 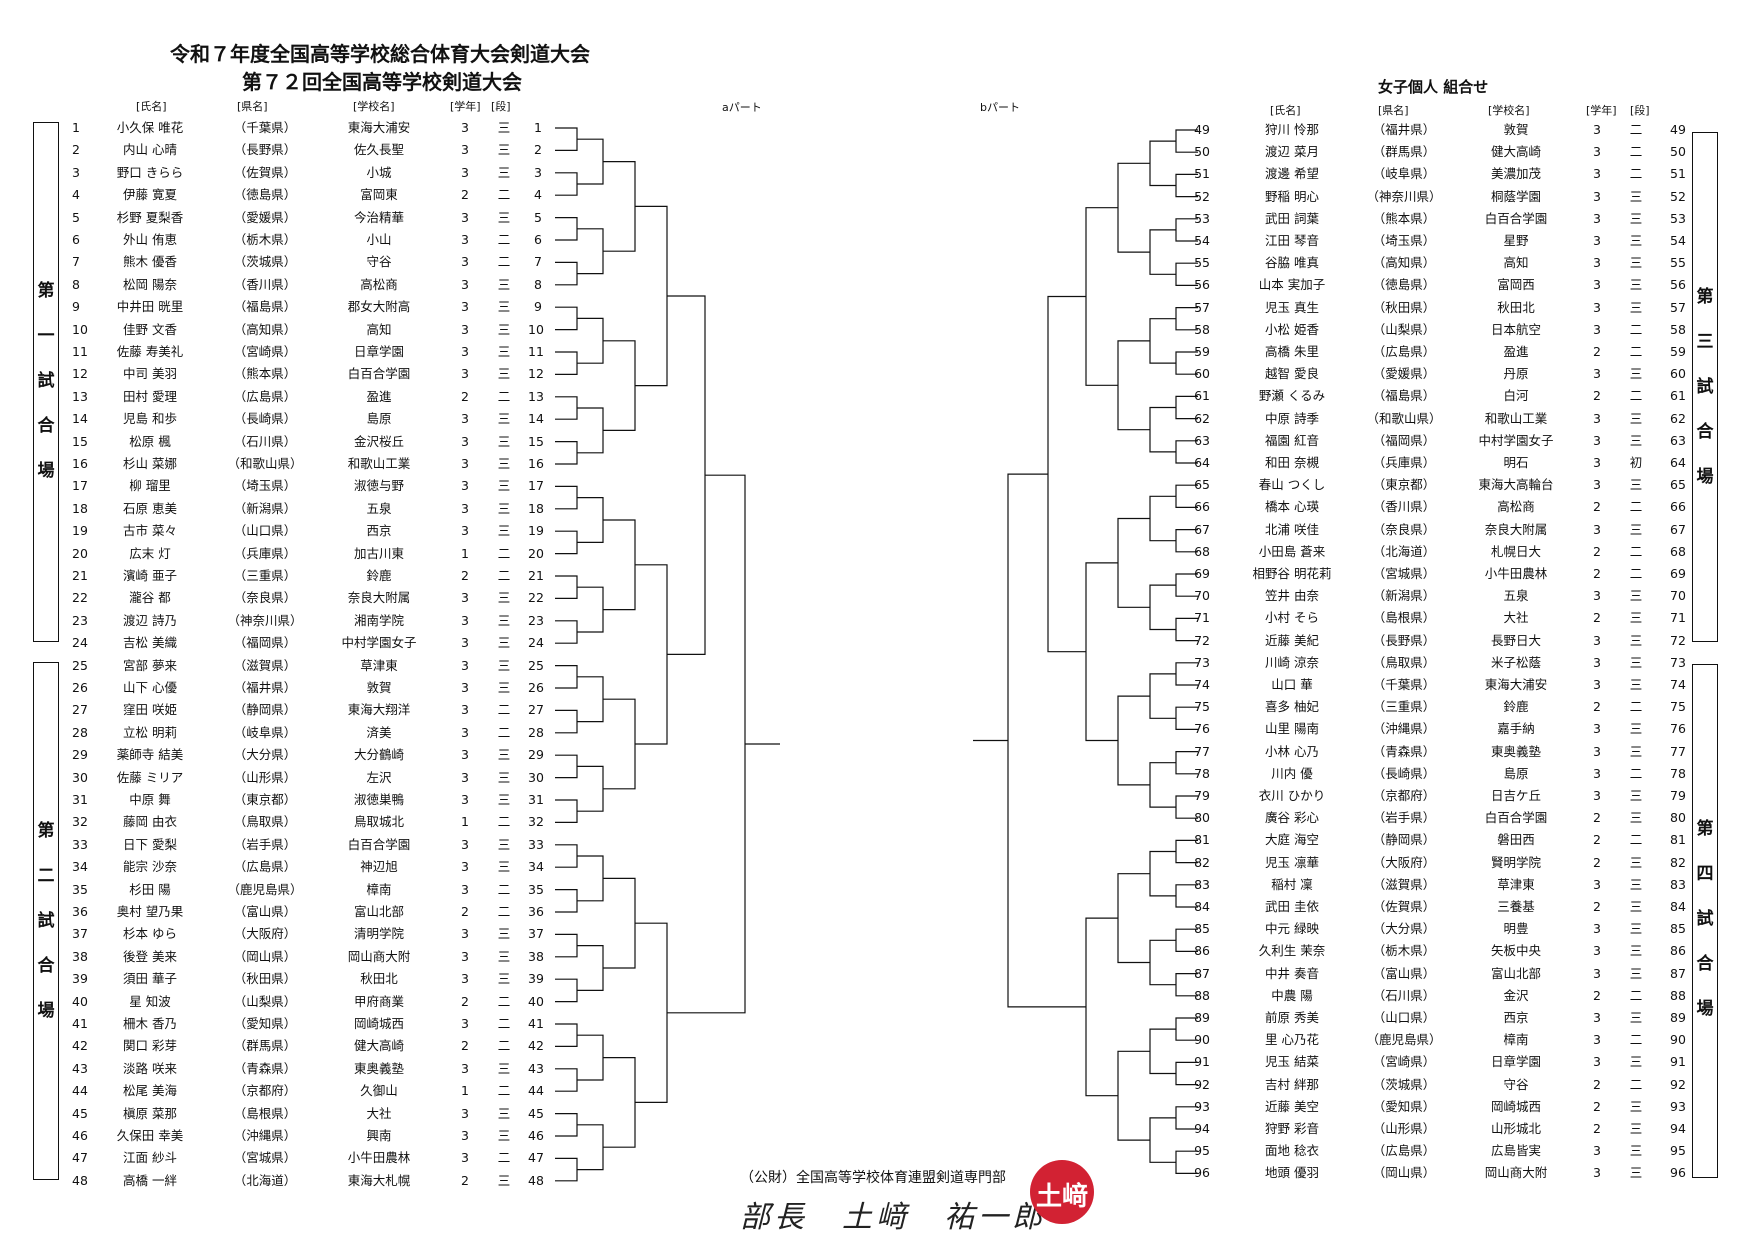 What do you see at coordinates (876, 729) in the screenshot?
I see `player-row: 76 山里 陽南 （沖縄県） 嘉手納 3 三 76` at bounding box center [876, 729].